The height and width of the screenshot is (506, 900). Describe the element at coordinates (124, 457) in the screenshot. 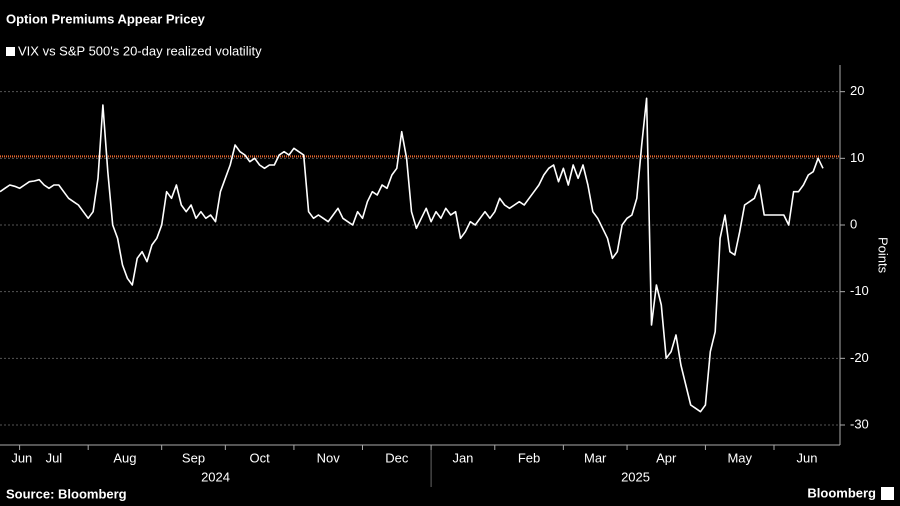

I see `x-tick-label: Aug` at that location.